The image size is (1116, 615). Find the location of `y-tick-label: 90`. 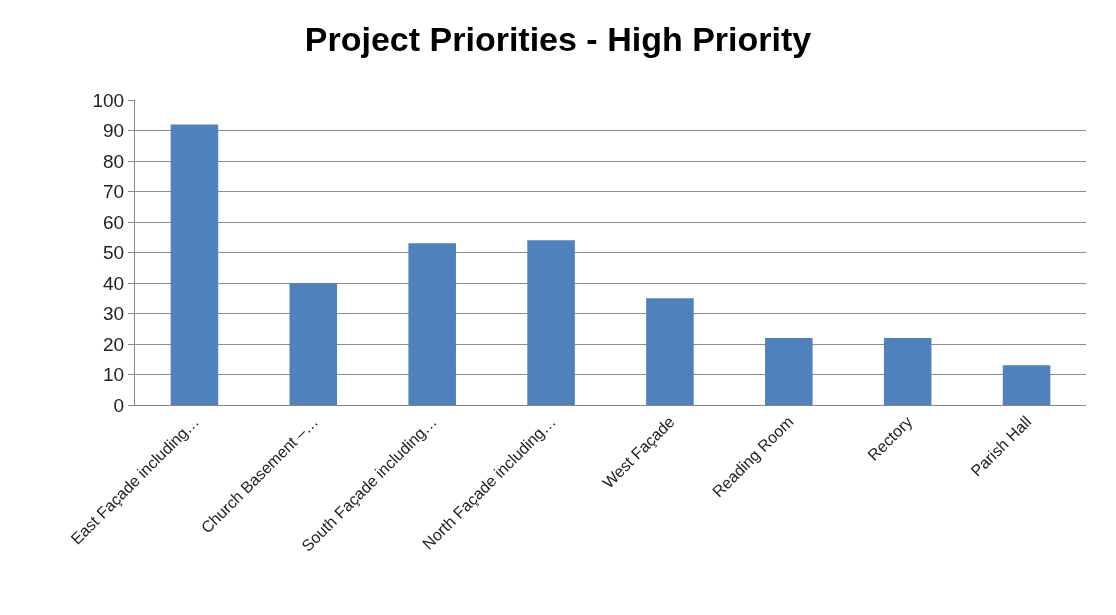

y-tick-label: 90 is located at coordinates (114, 131).